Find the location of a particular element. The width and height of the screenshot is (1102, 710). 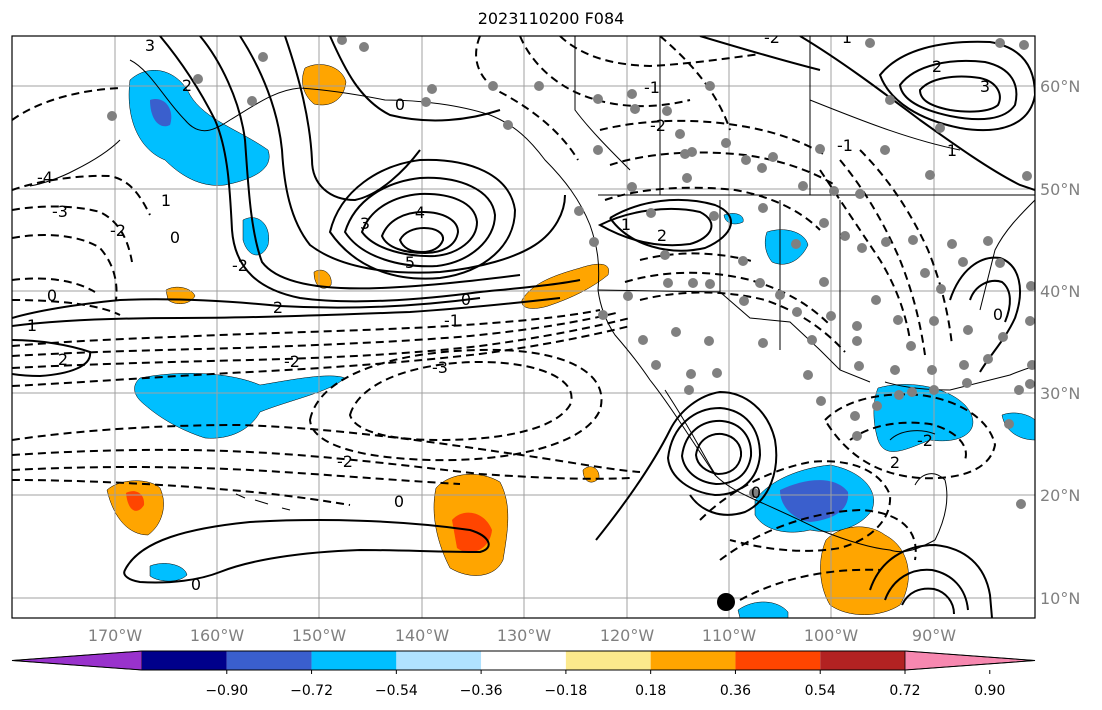

colorbar-tick-label: −0.54 is located at coordinates (396, 691).